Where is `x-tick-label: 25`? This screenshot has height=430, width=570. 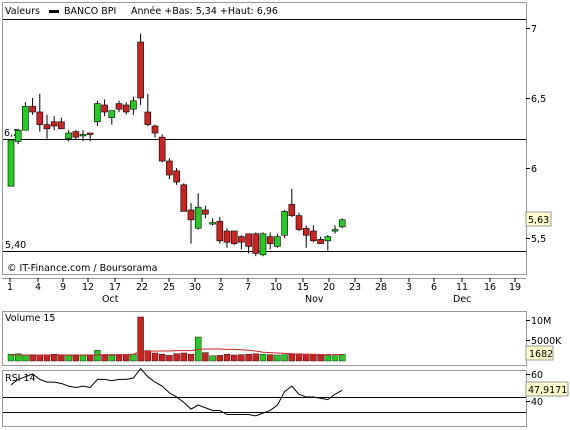 x-tick-label: 25 is located at coordinates (169, 287).